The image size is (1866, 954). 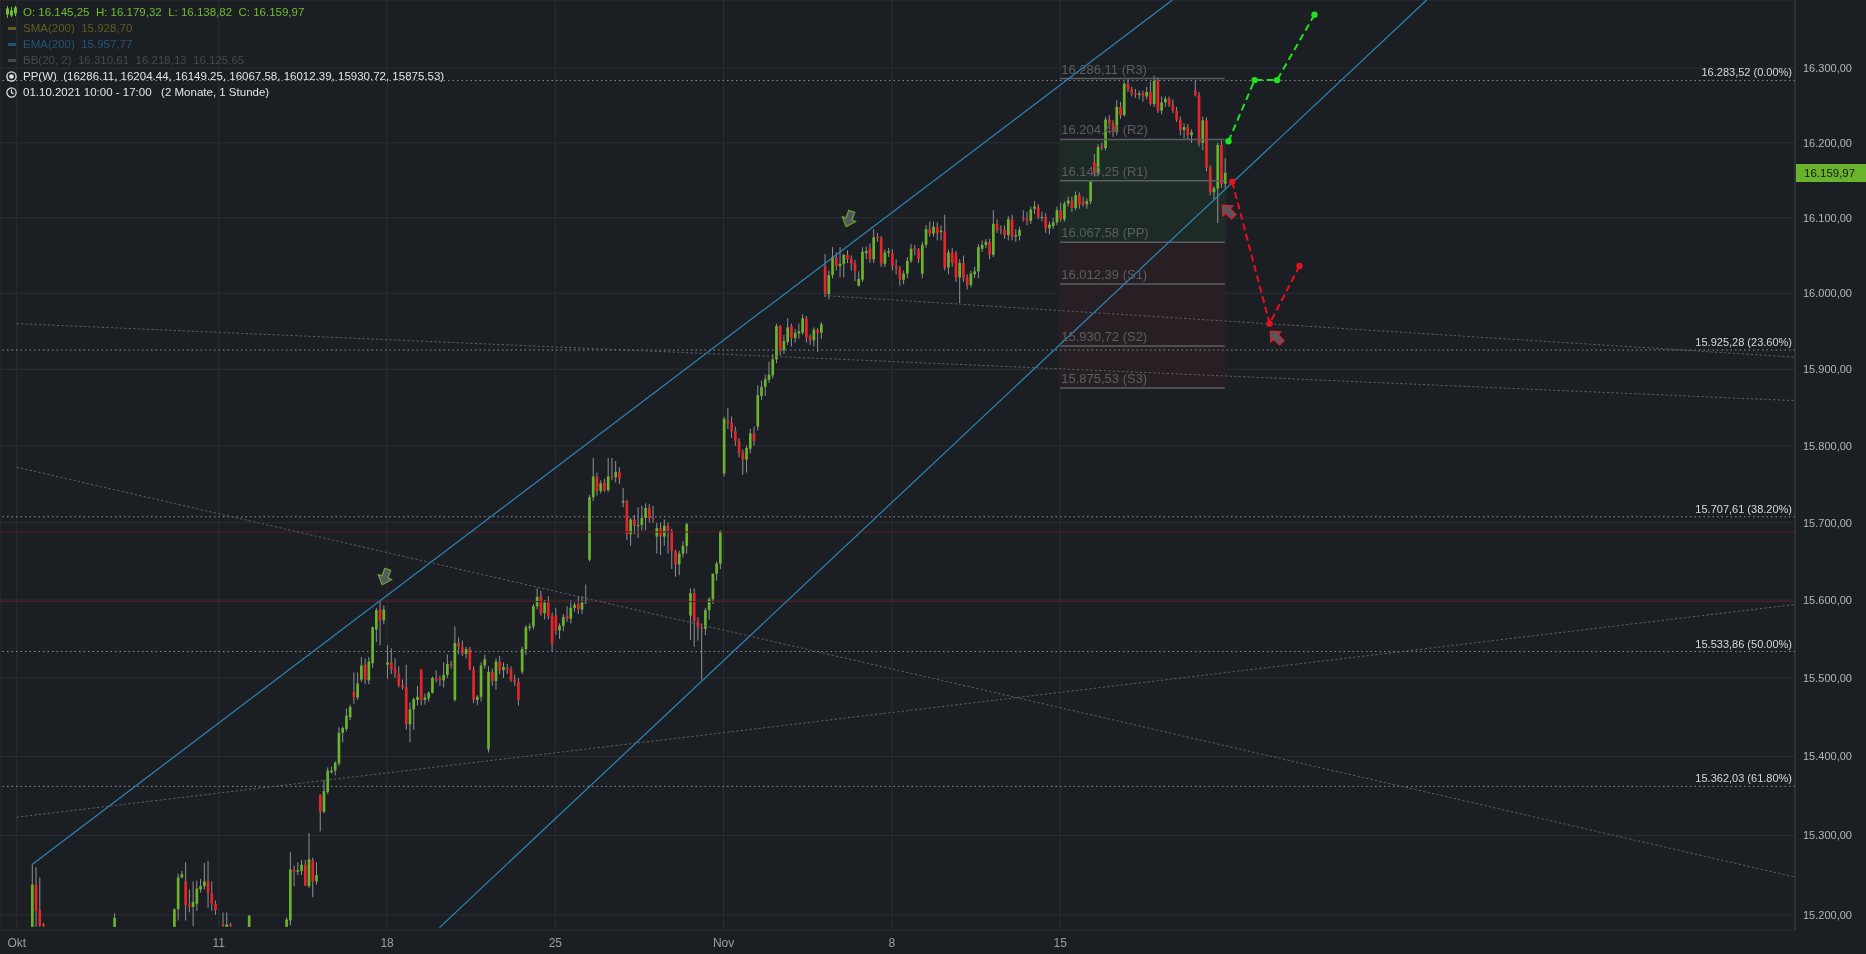 What do you see at coordinates (1827, 677) in the screenshot?
I see `y-tick-label: 15.500,00` at bounding box center [1827, 677].